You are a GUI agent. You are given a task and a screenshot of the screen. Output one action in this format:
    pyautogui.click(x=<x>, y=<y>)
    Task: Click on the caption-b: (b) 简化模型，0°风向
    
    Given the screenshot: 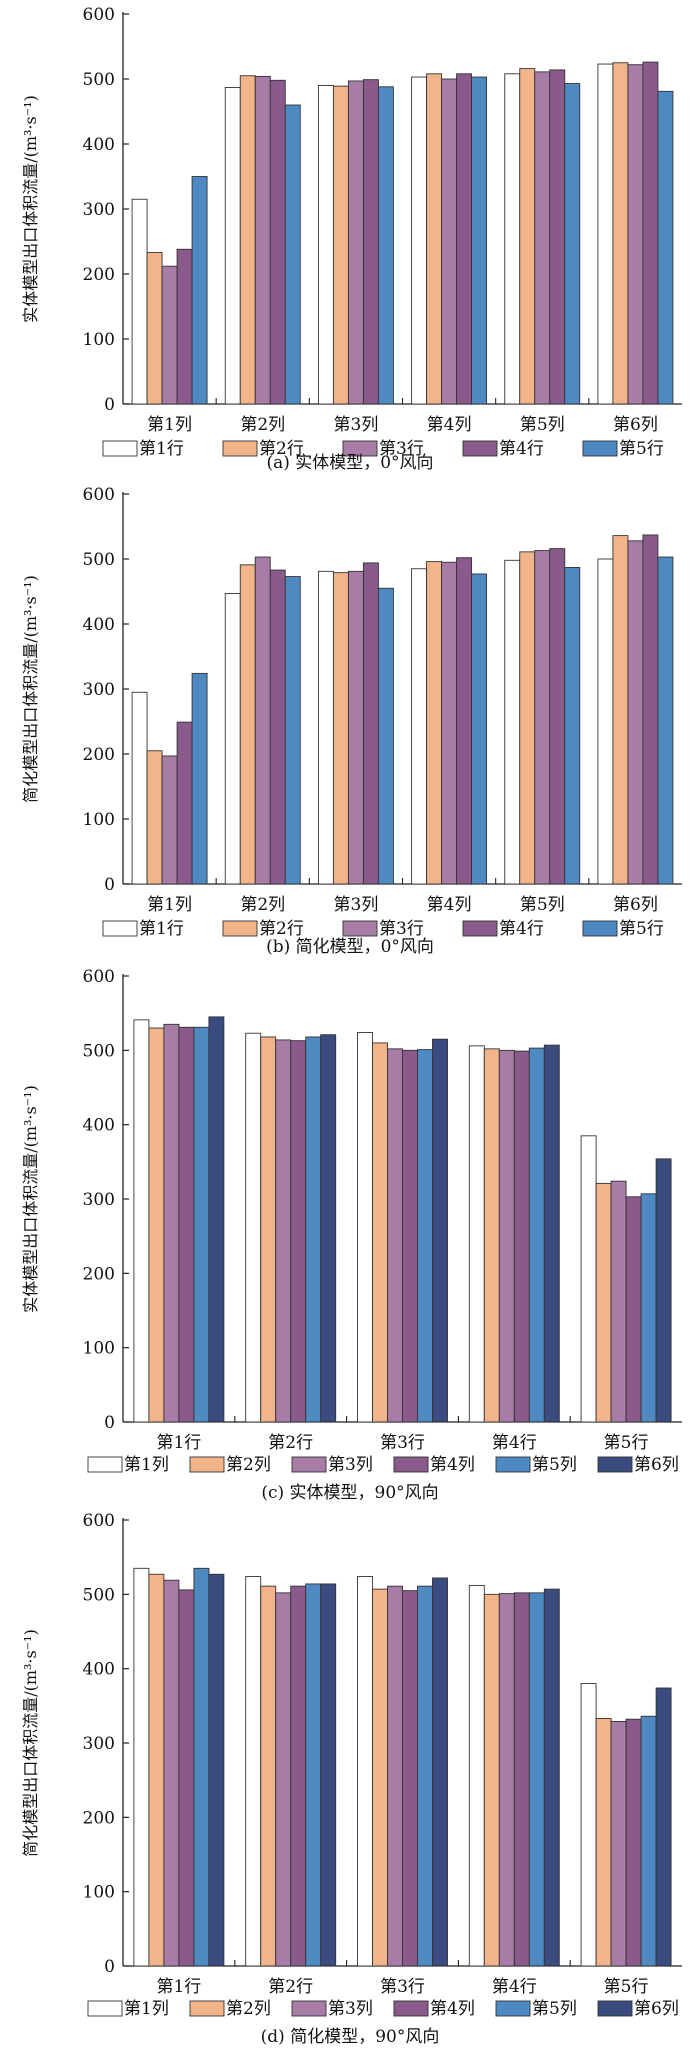 What is the action you would take?
    pyautogui.click(x=350, y=947)
    